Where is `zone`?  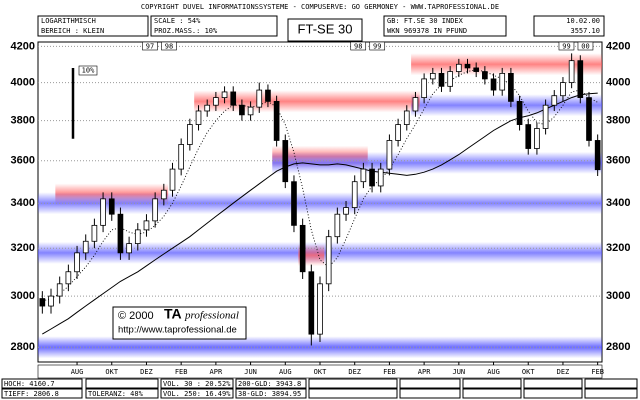
zone is located at coordinates (437, 162).